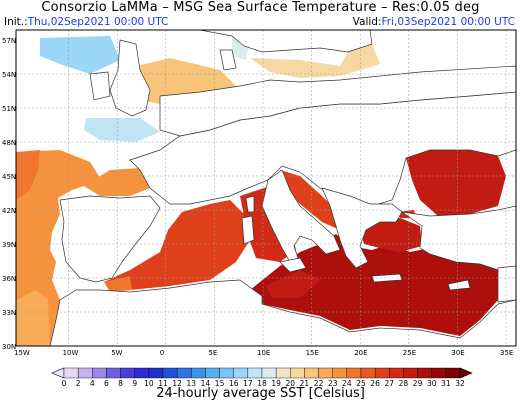 Image resolution: width=521 pixels, height=403 pixels. Describe the element at coordinates (337, 101) in the screenshot. I see `land-north-europe` at that location.